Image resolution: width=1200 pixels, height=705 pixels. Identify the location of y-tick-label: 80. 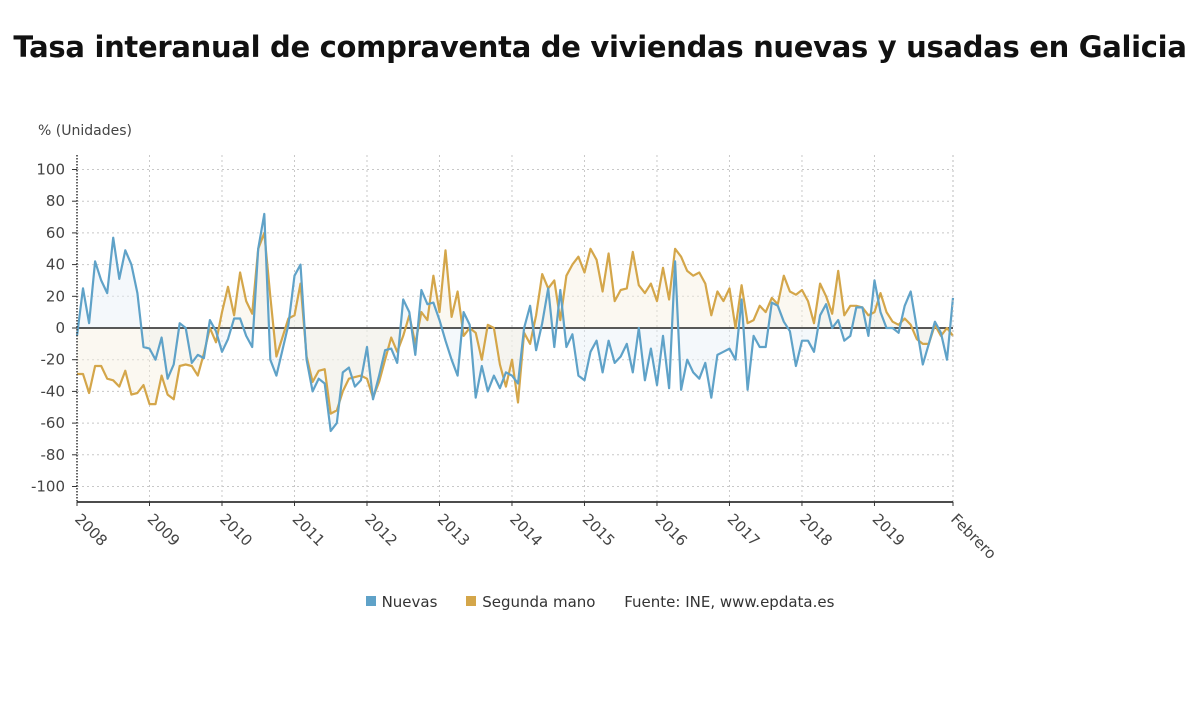
(55, 201).